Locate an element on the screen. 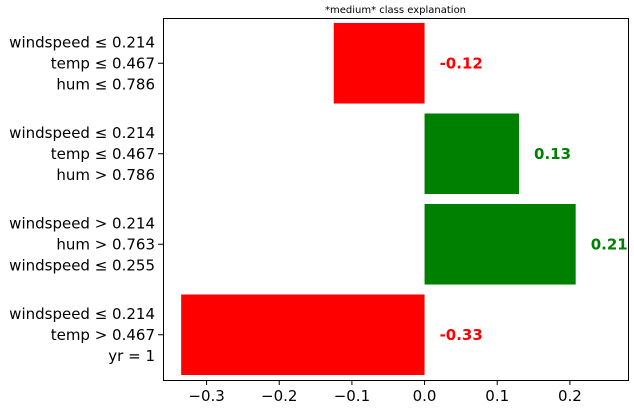  category-label-3-2: yr = 1 is located at coordinates (131, 356).